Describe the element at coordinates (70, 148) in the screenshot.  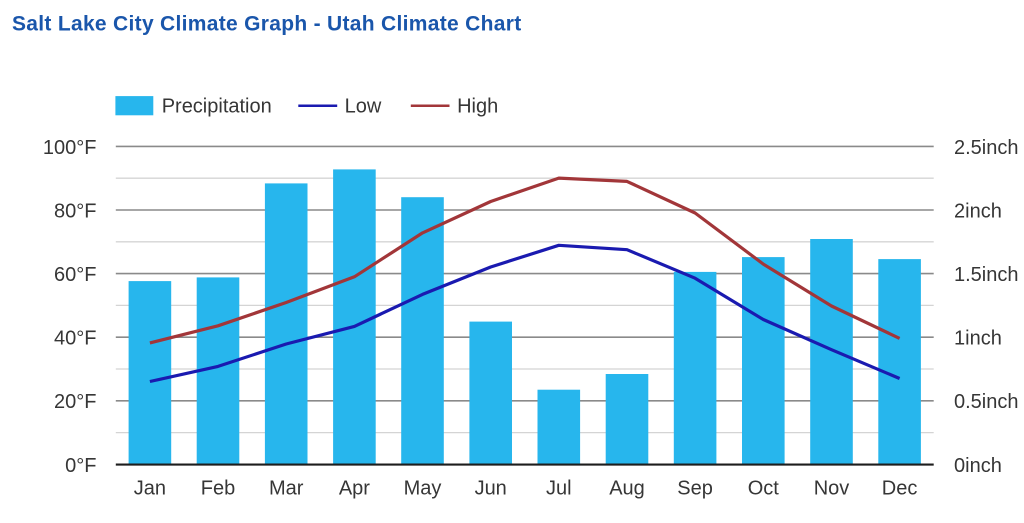
I see `svg-text: 100°F` at that location.